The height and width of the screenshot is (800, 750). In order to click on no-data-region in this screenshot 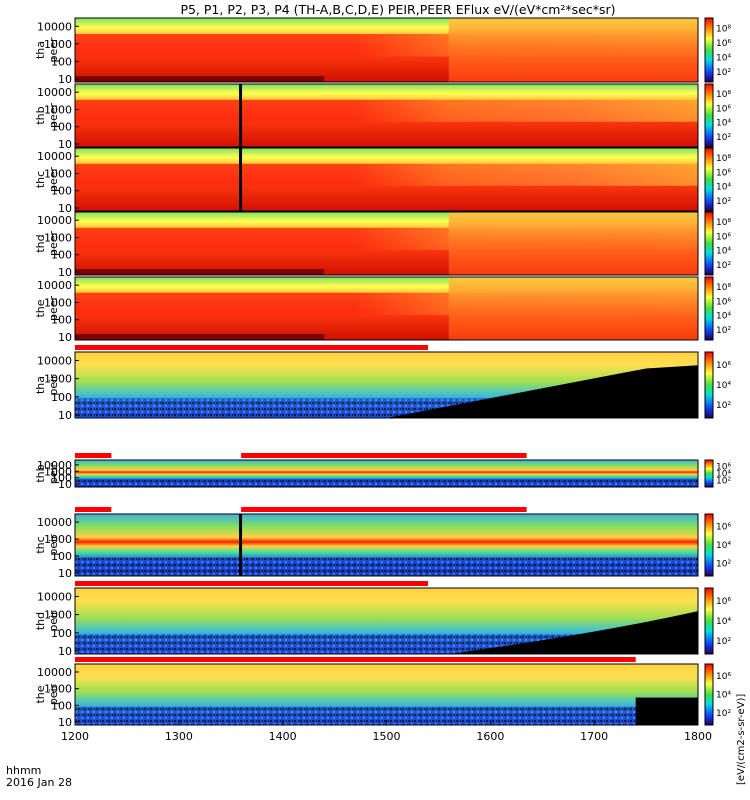, I will do `click(573, 632)`.